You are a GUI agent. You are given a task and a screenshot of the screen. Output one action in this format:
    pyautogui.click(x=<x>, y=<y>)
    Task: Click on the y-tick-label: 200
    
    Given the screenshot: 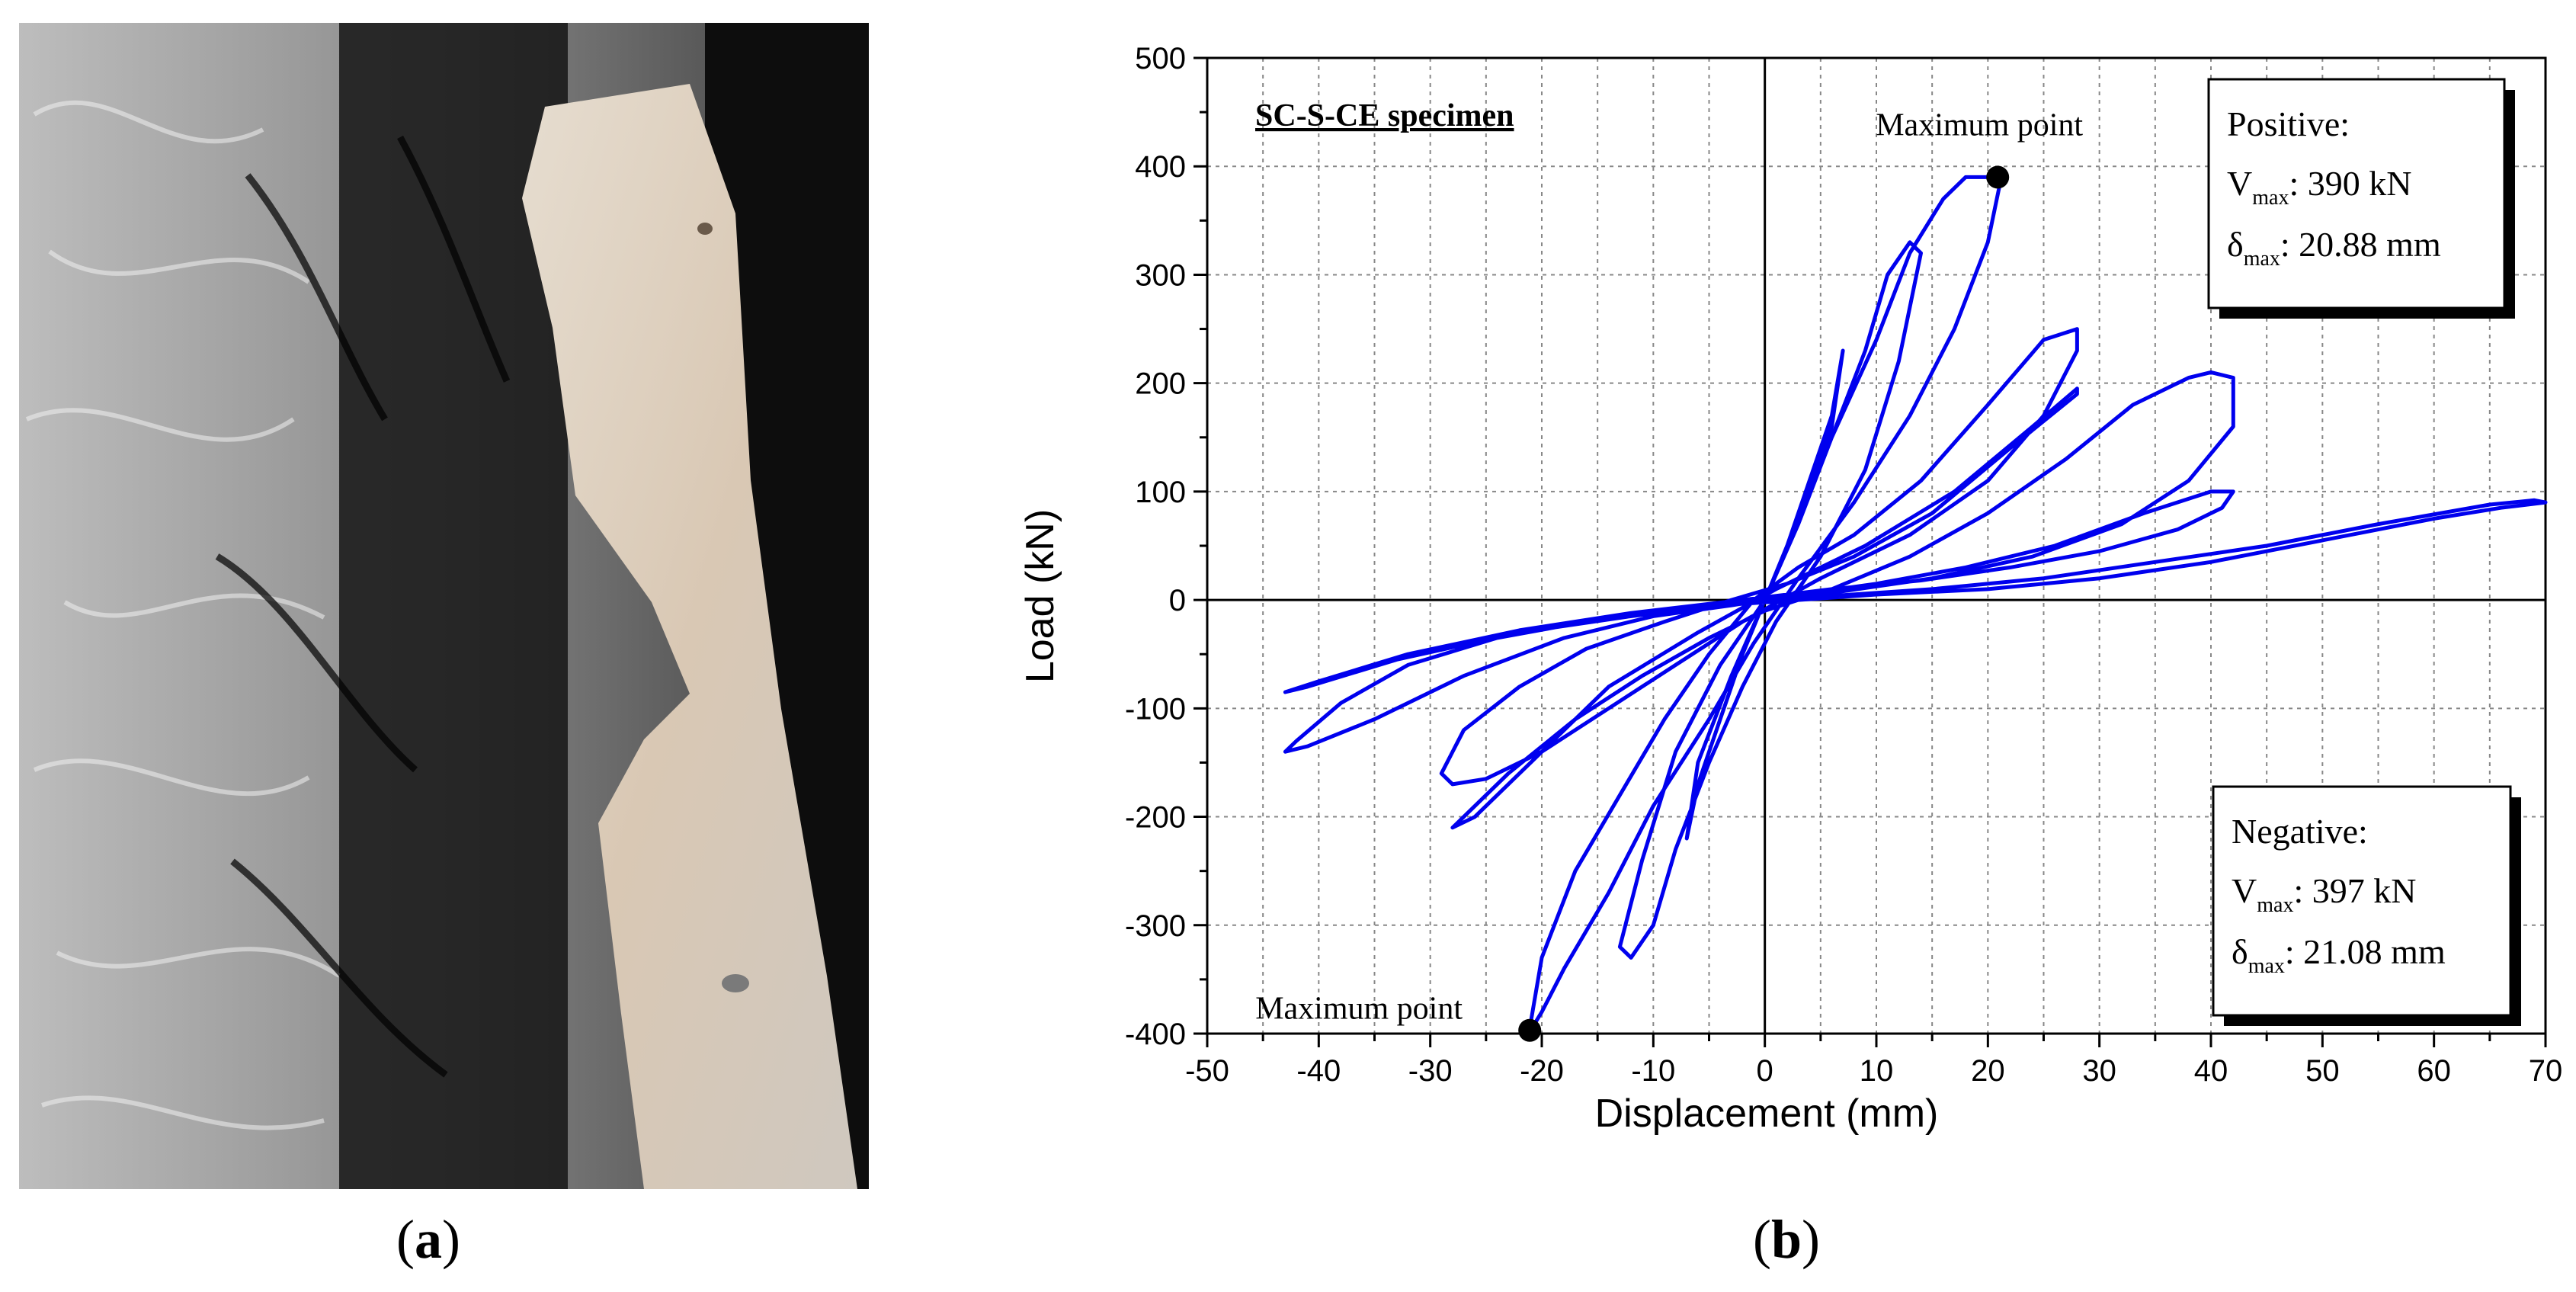 What is the action you would take?
    pyautogui.click(x=1160, y=384)
    